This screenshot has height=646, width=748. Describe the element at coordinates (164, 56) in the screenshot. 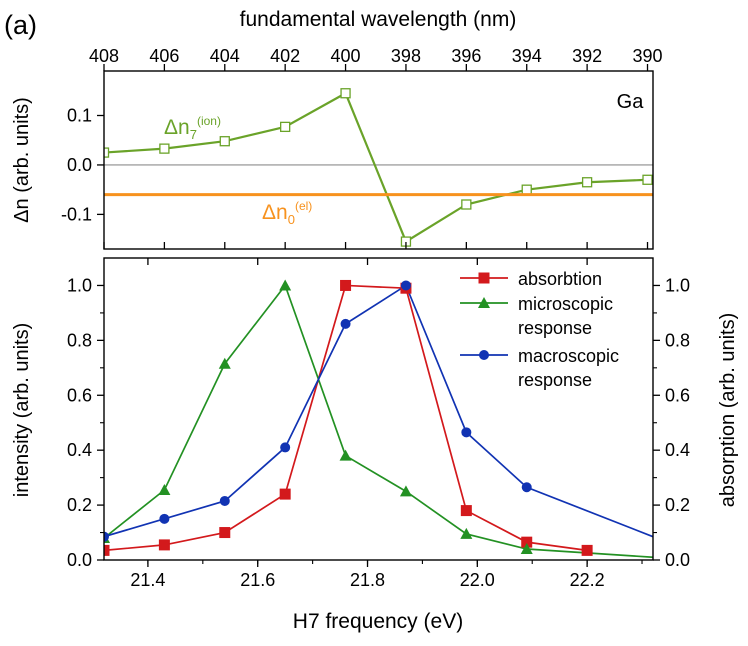

I see `top-x-tick-label: 406` at that location.